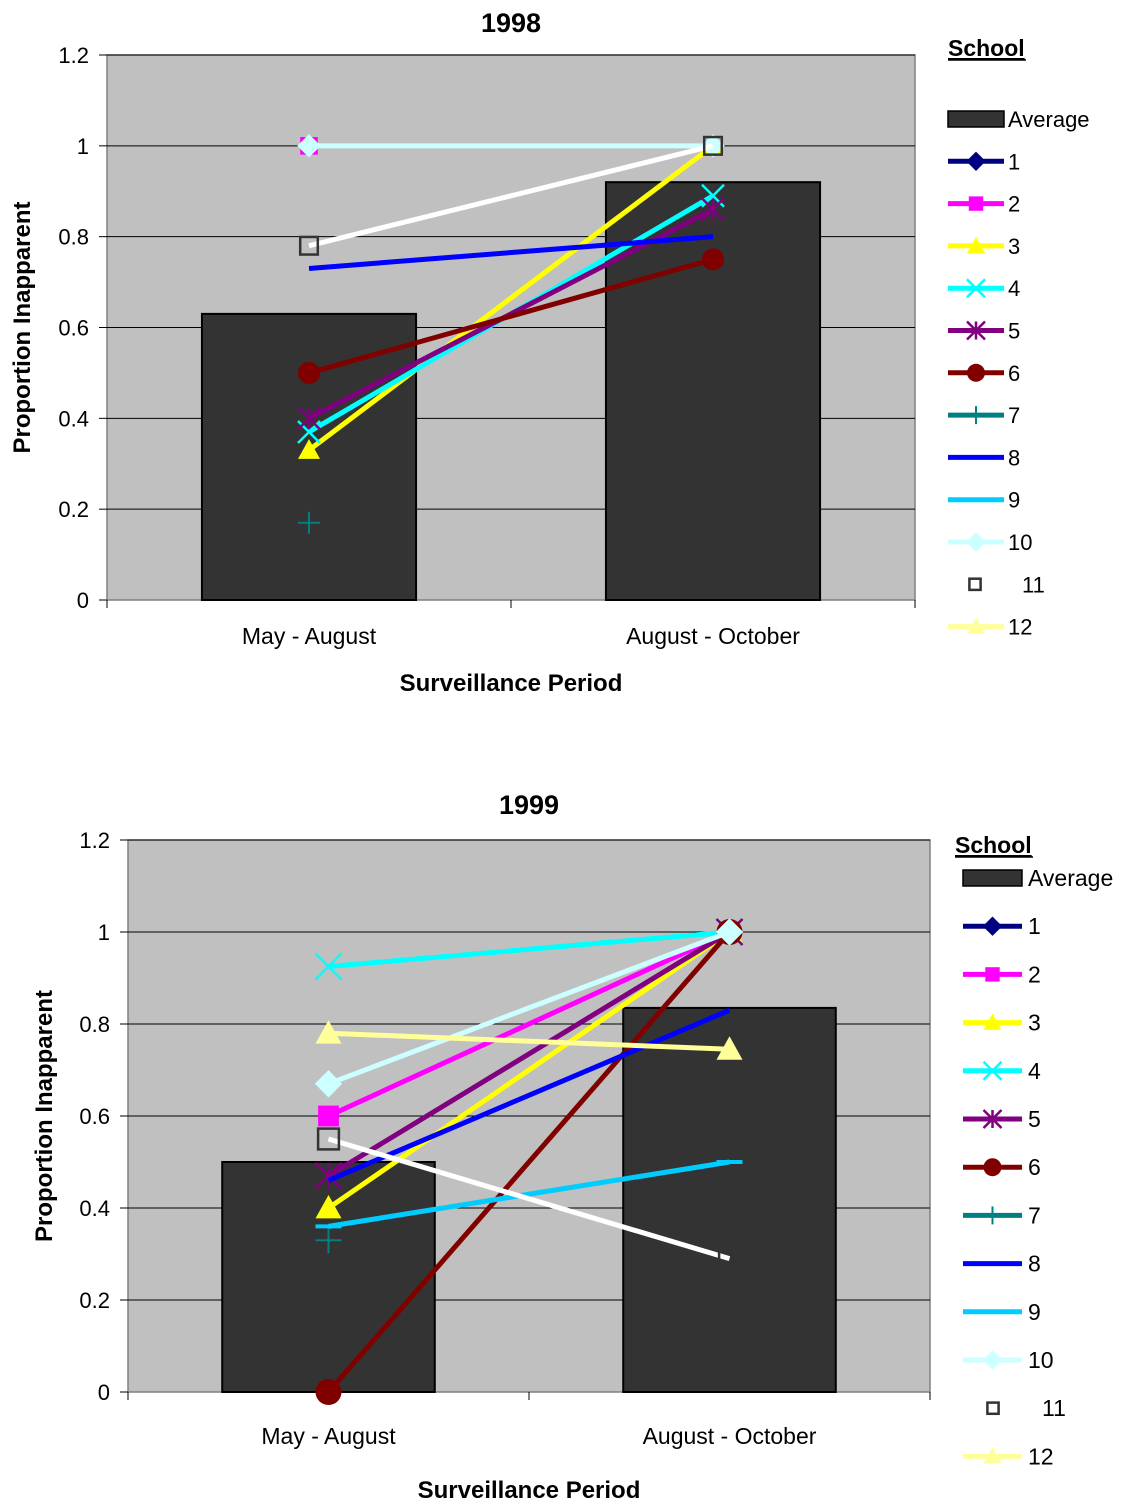 Image resolution: width=1122 pixels, height=1502 pixels. What do you see at coordinates (729, 1048) in the screenshot?
I see `series-12-point` at bounding box center [729, 1048].